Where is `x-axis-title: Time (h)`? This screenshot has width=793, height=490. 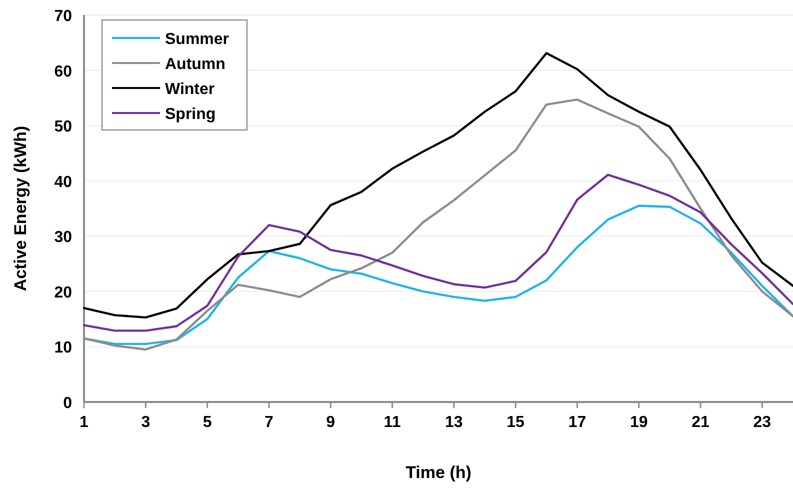 x-axis-title: Time (h) is located at coordinates (439, 472).